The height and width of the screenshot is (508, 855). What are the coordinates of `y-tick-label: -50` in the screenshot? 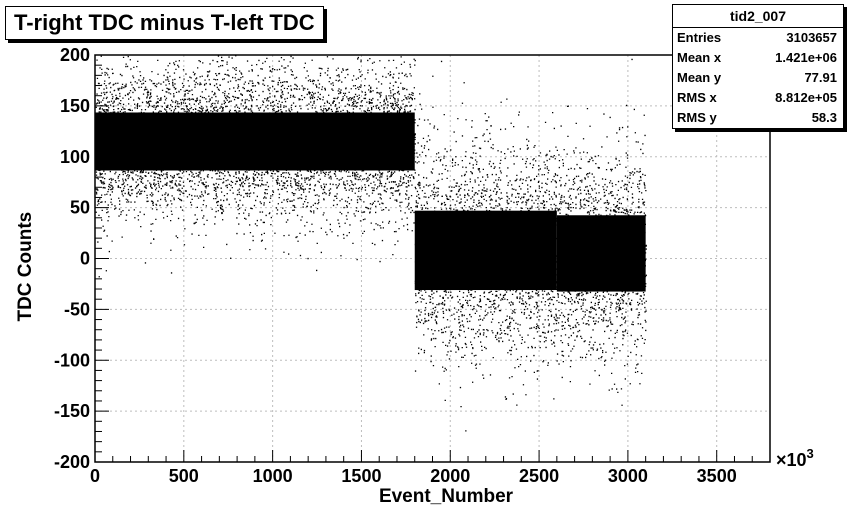 It's located at (77, 309).